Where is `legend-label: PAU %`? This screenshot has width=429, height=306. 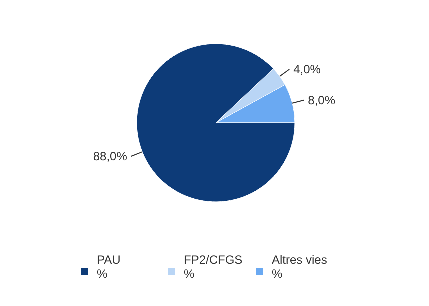 legend-label: PAU % is located at coordinates (109, 267).